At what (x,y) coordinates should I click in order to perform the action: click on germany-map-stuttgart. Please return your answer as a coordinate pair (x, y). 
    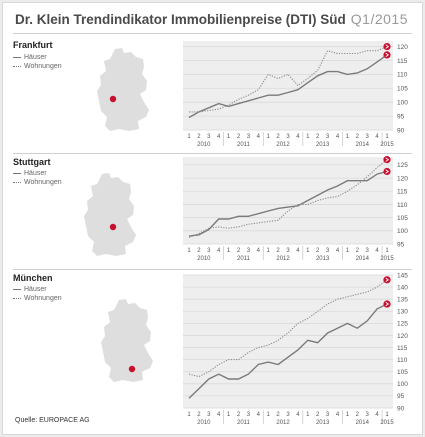
    Looking at the image, I should click on (110, 214).